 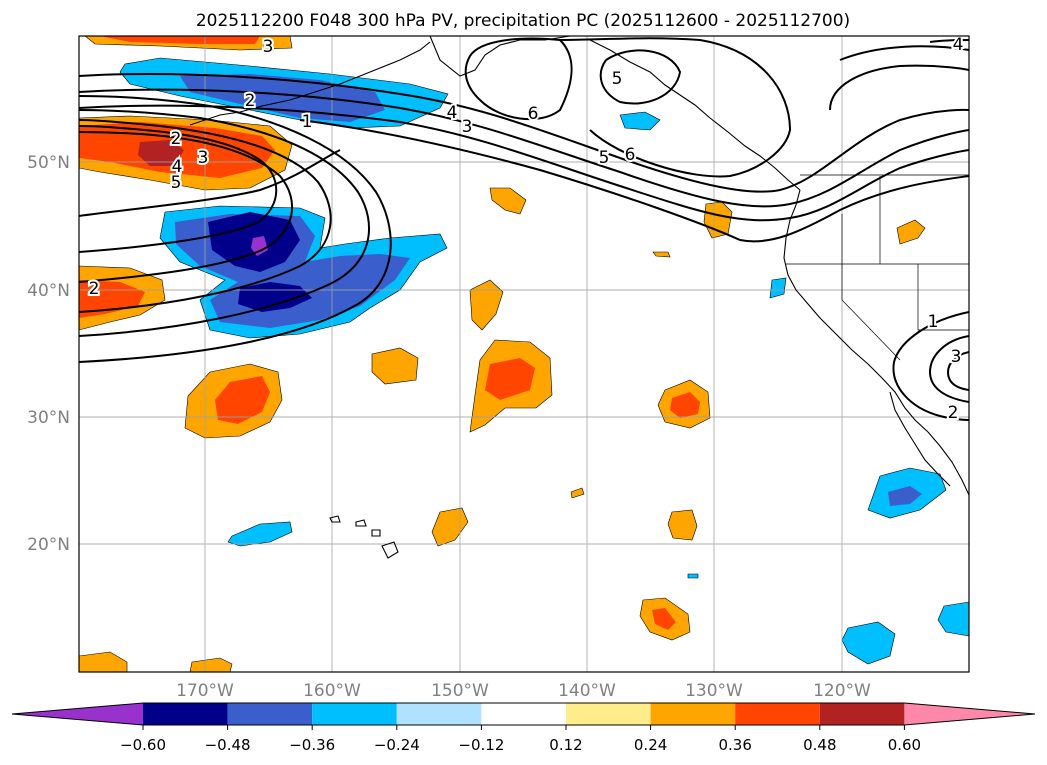 I want to click on lon-label-170w: 170°W, so click(x=205, y=691).